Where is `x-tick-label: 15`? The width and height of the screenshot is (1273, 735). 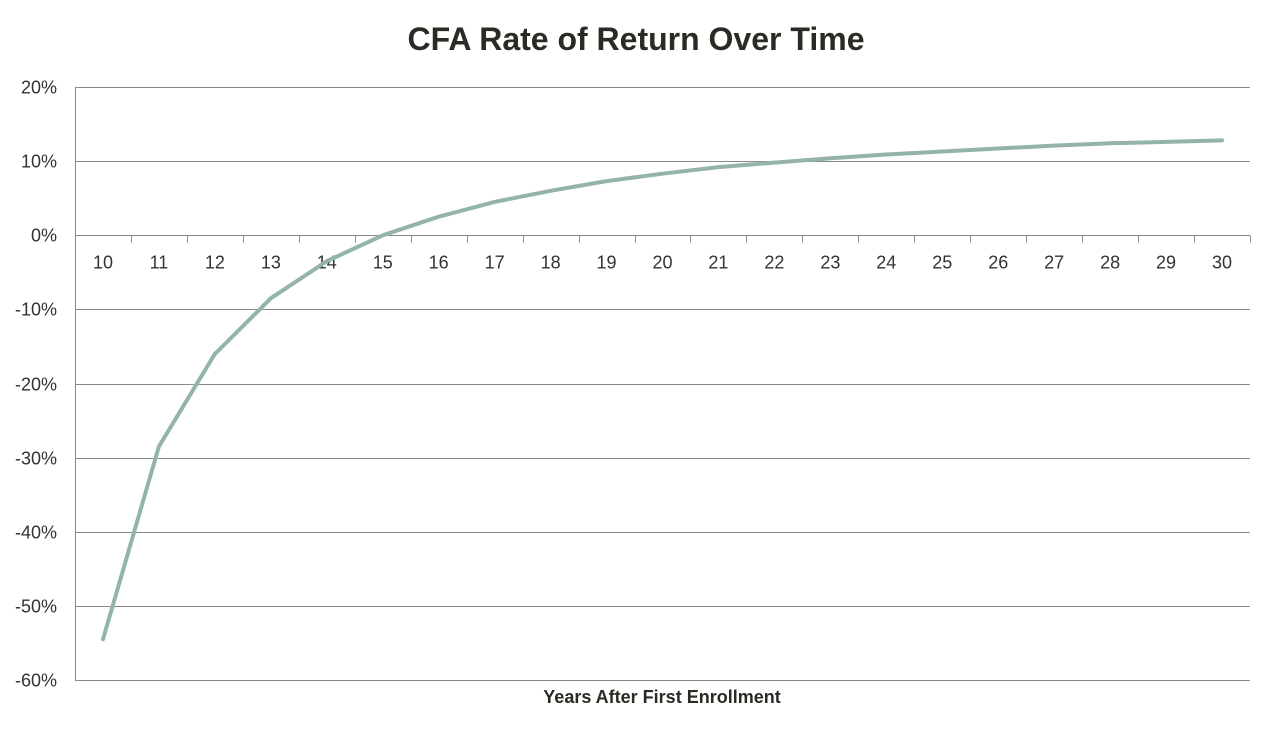 x-tick-label: 15 is located at coordinates (383, 263).